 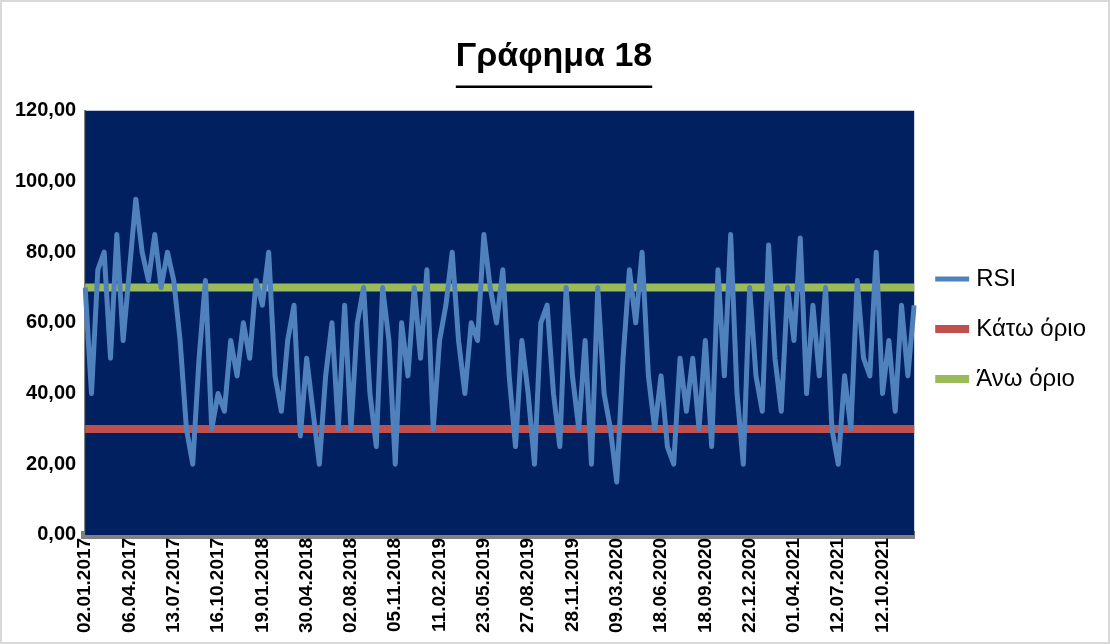 I want to click on x-tick-label: 09.03.2020, so click(x=615, y=585).